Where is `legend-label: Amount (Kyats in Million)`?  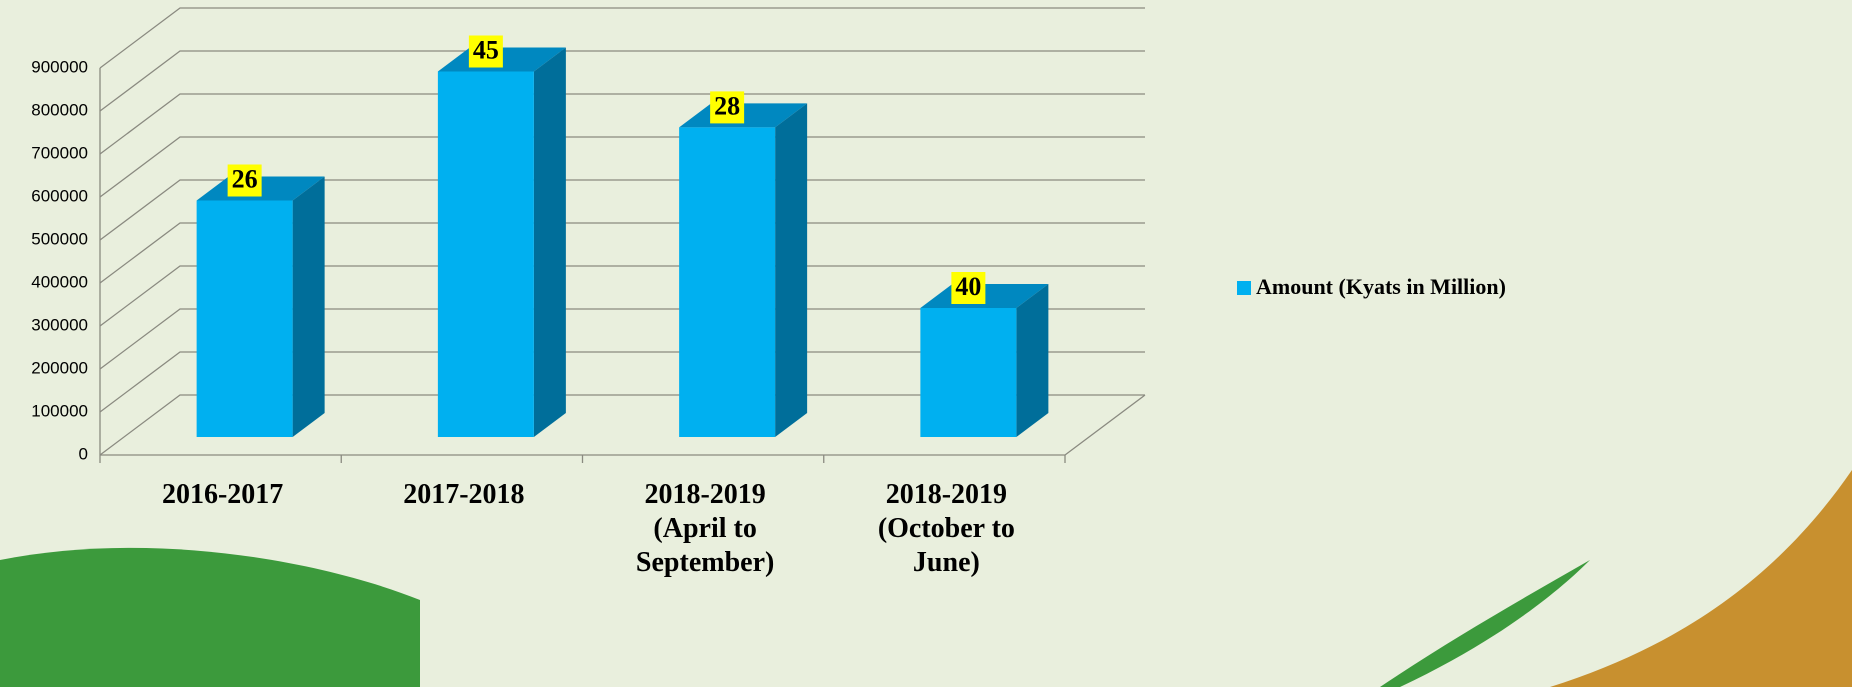
legend-label: Amount (Kyats in Million) is located at coordinates (1381, 286).